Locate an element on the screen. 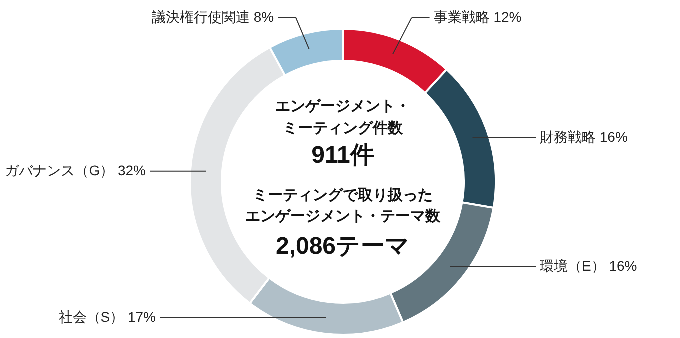  slice-label: 社会（S） 17% is located at coordinates (107, 316).